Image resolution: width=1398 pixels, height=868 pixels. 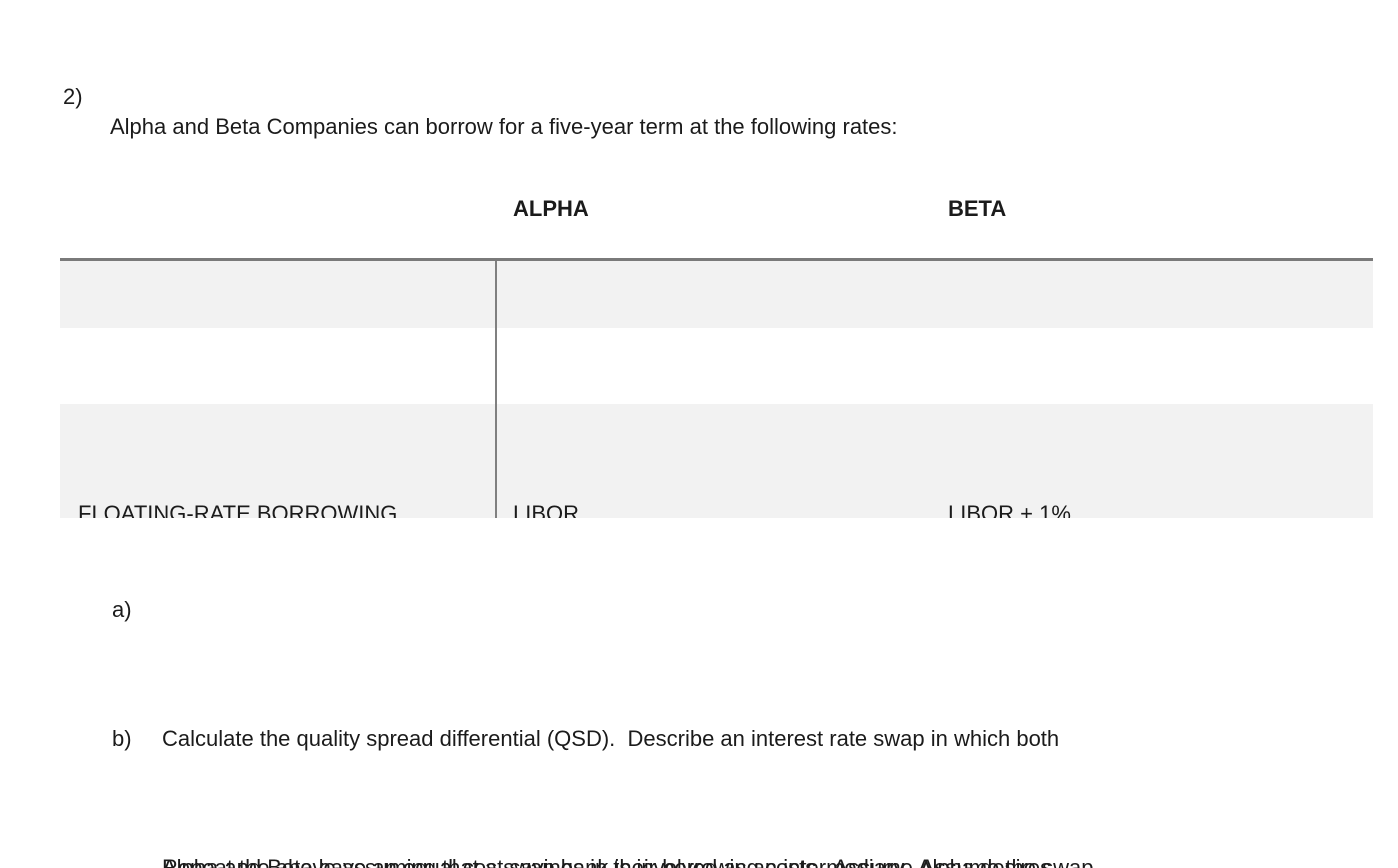 I want to click on row-label-cell: MOODY’S CREDIT RATING, so click(x=278, y=294).